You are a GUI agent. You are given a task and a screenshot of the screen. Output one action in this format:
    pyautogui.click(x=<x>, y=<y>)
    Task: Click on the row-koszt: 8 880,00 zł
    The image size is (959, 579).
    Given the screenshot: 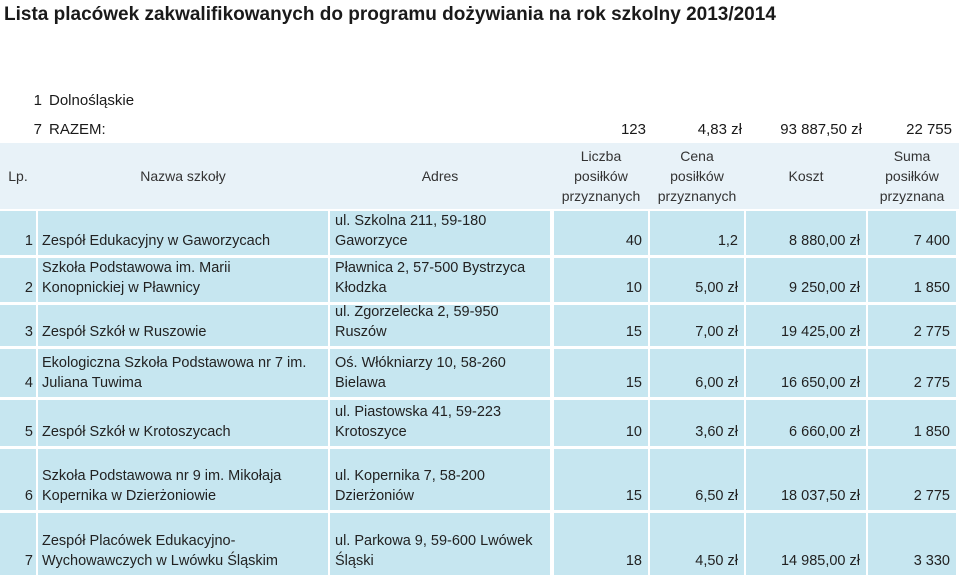 What is the action you would take?
    pyautogui.click(x=806, y=233)
    